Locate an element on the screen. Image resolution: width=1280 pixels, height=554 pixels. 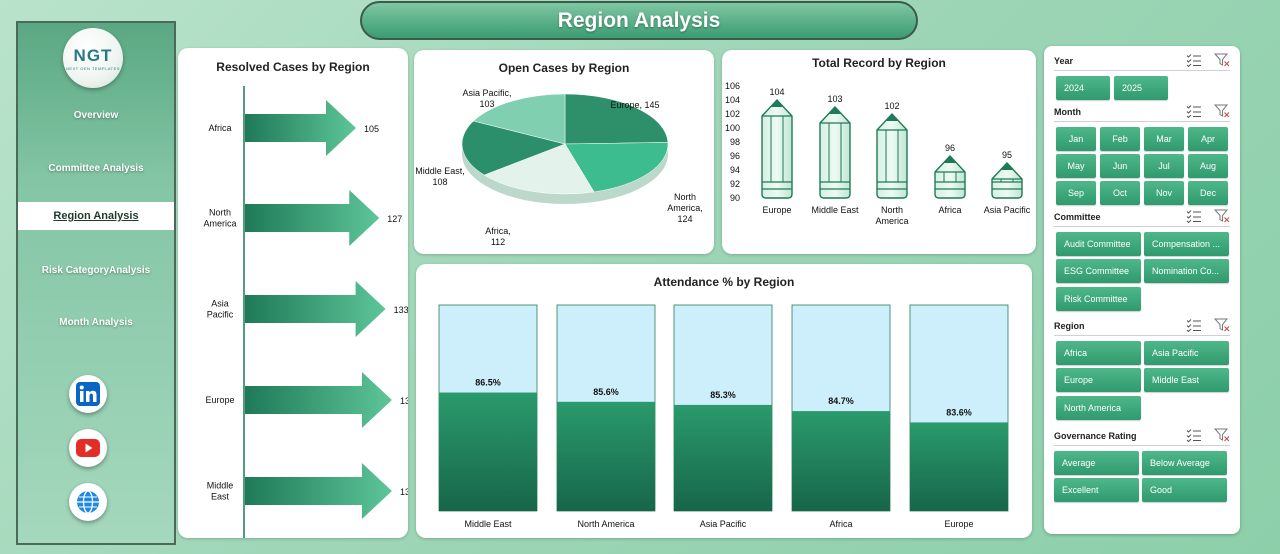
month-slicer-item: May is located at coordinates (1076, 166).